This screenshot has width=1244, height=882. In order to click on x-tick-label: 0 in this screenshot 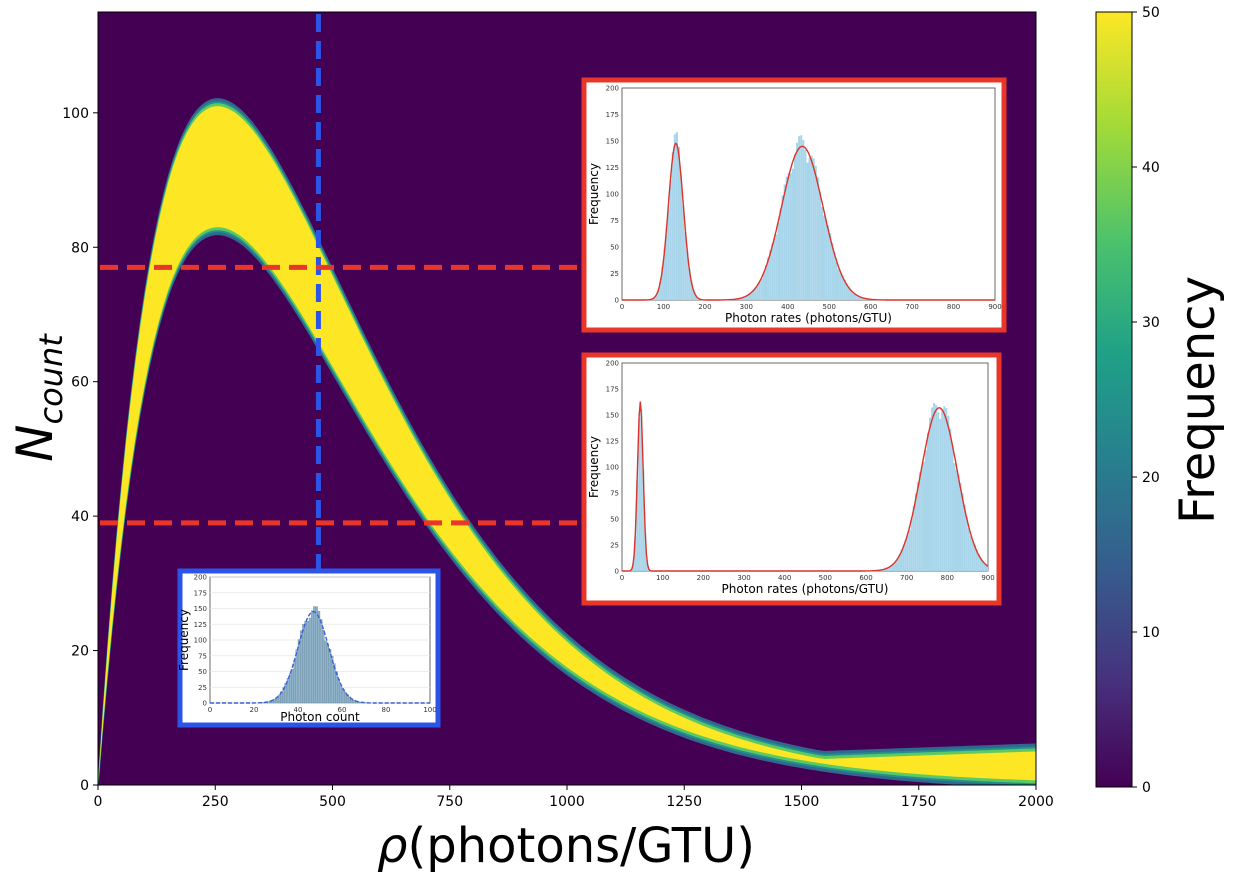, I will do `click(98, 802)`.